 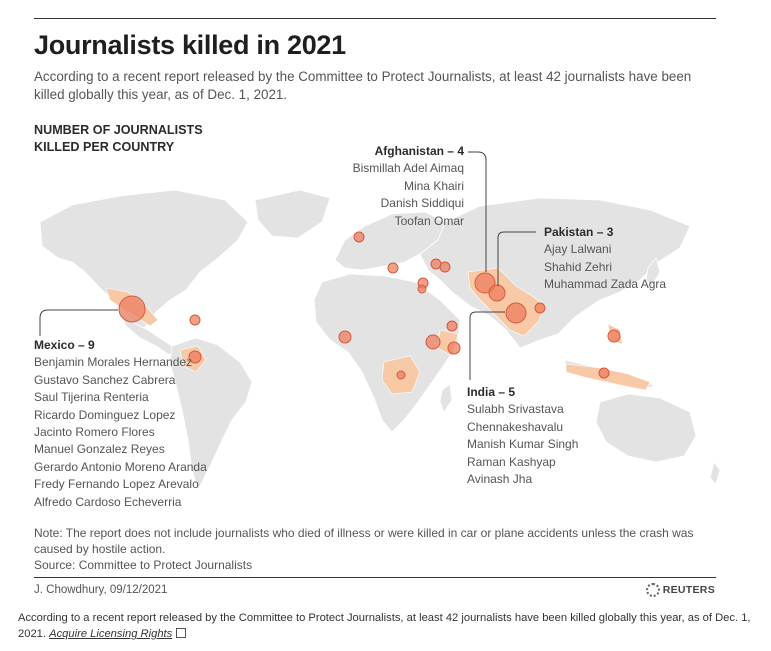 What do you see at coordinates (387, 353) in the screenshot?
I see `africa-shape` at bounding box center [387, 353].